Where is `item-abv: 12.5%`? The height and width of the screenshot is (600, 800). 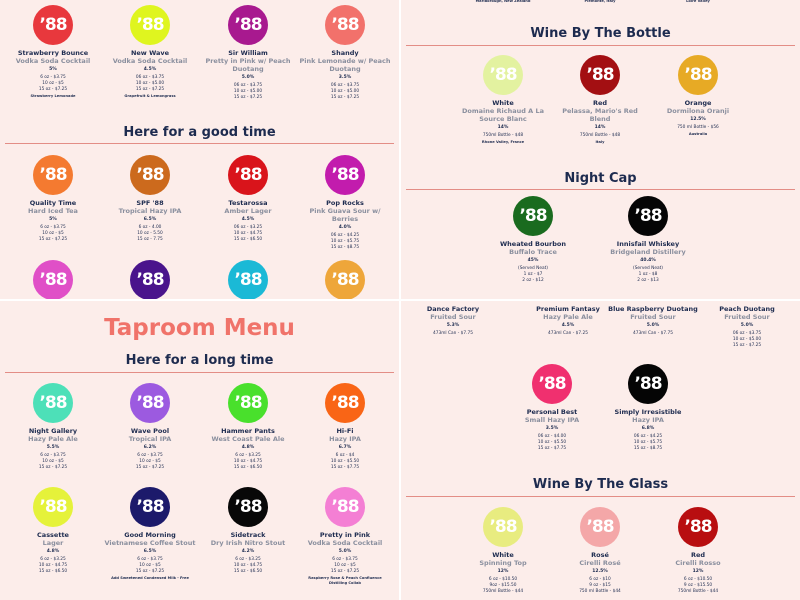
item-abv: 12.5% is located at coordinates (698, 119).